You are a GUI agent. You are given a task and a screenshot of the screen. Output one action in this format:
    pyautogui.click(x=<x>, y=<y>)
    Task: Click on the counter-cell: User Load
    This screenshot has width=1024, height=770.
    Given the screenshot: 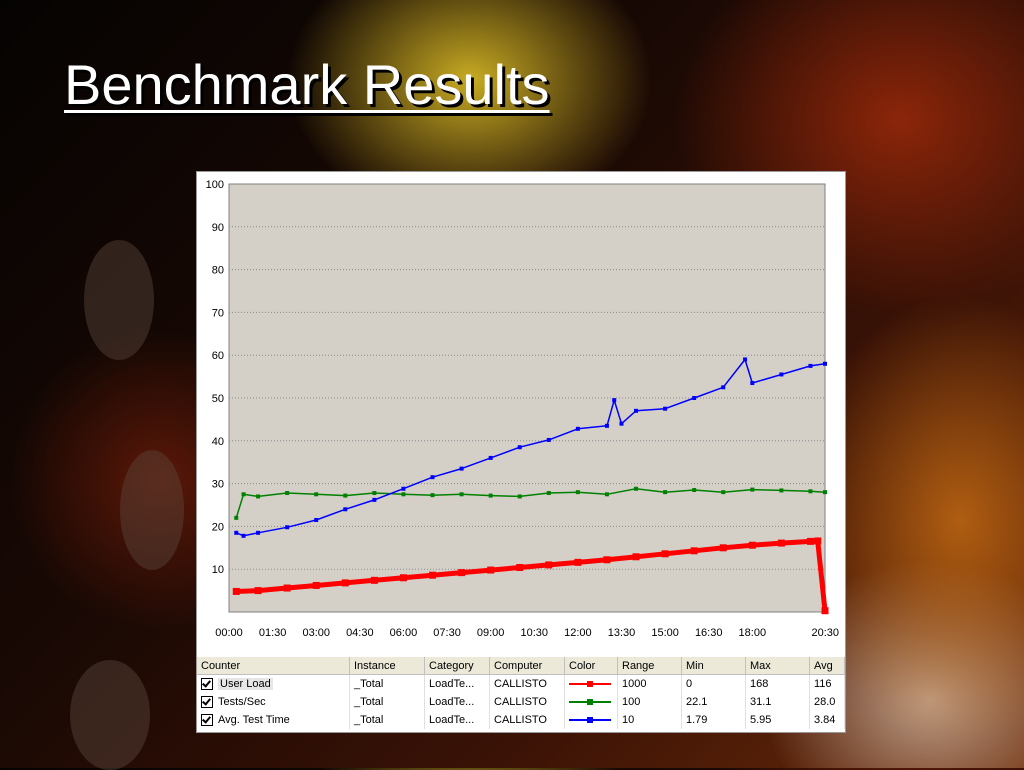 What is the action you would take?
    pyautogui.click(x=273, y=683)
    